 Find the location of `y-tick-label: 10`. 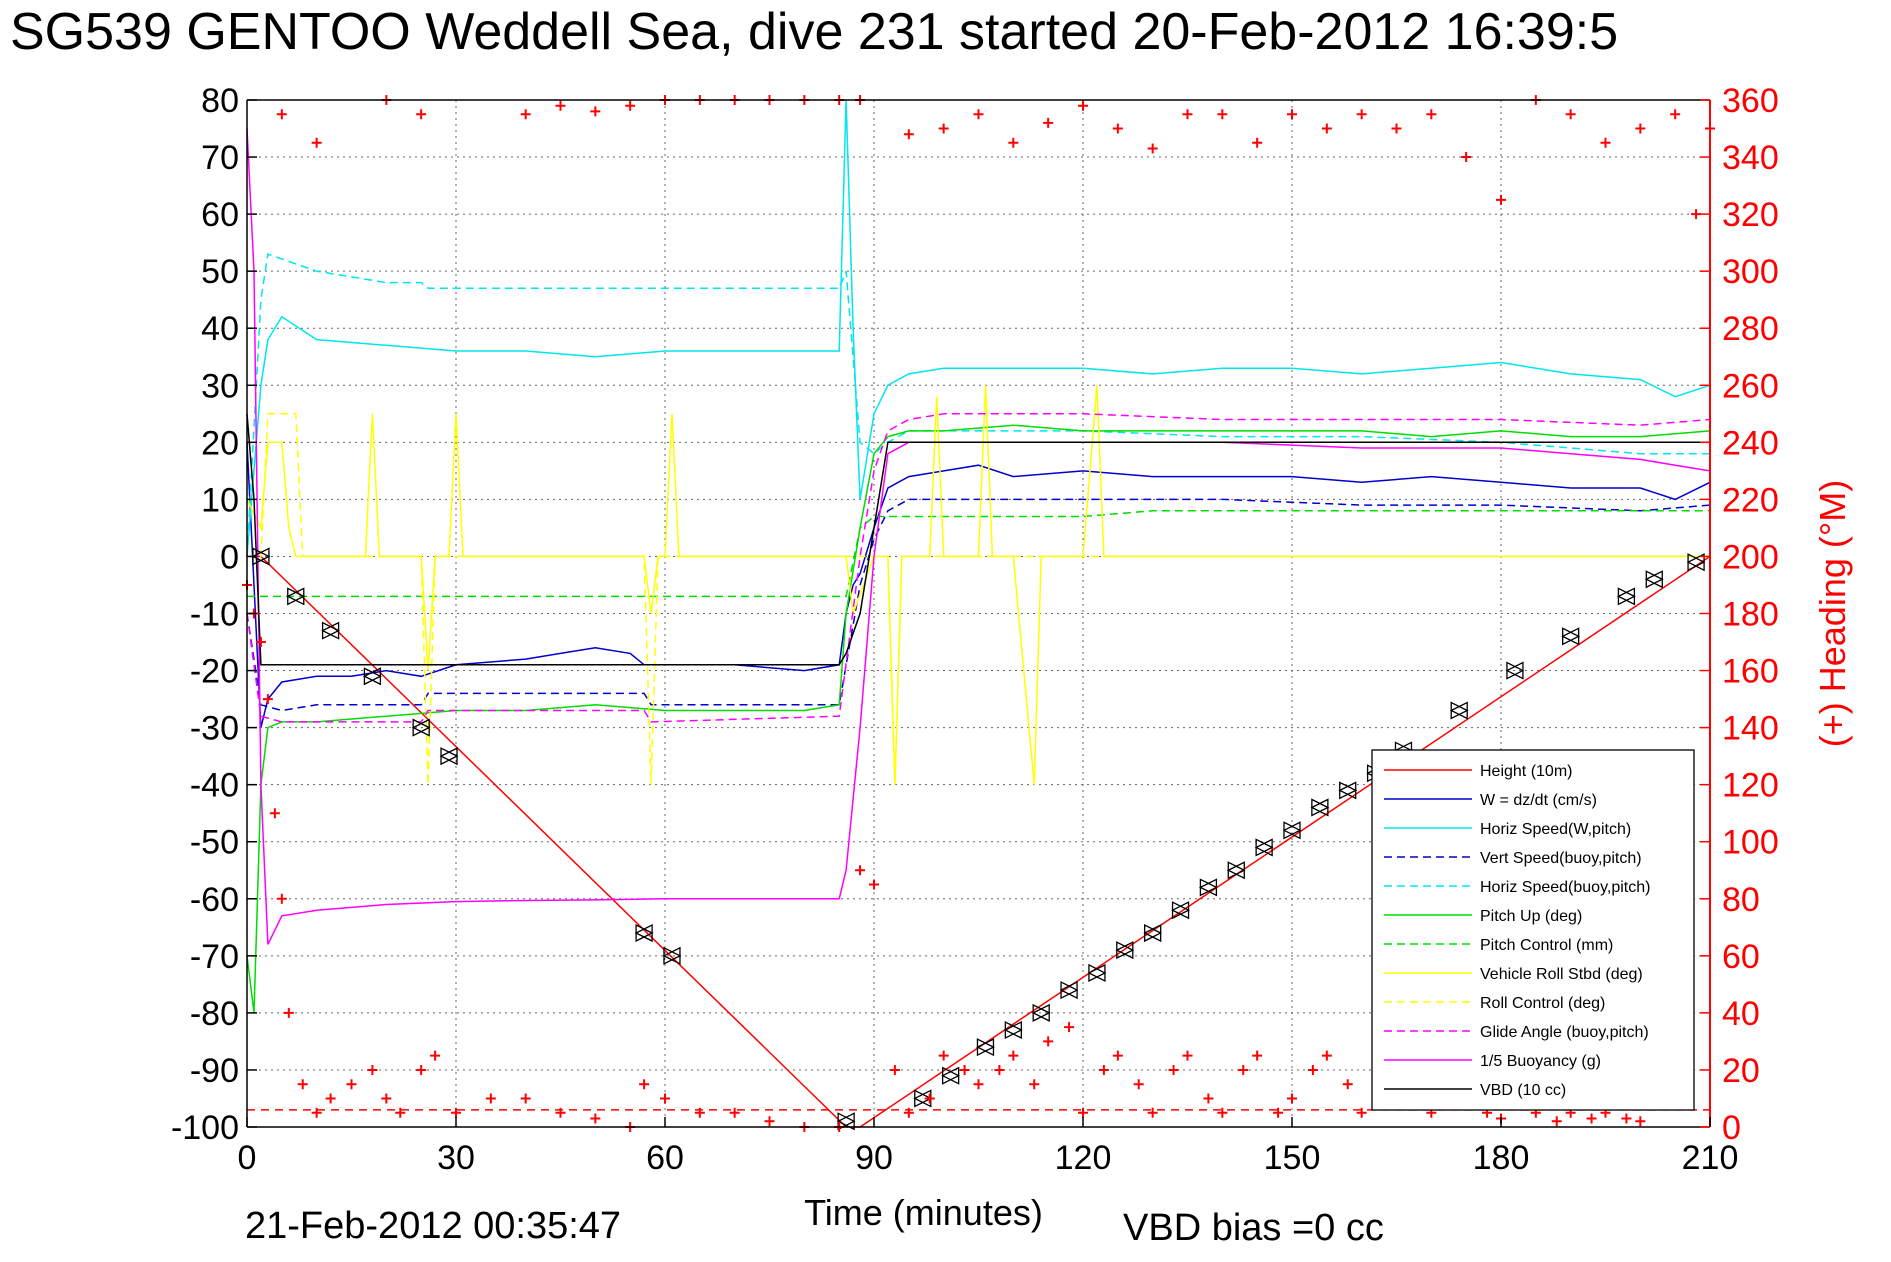

y-tick-label: 10 is located at coordinates (220, 500).